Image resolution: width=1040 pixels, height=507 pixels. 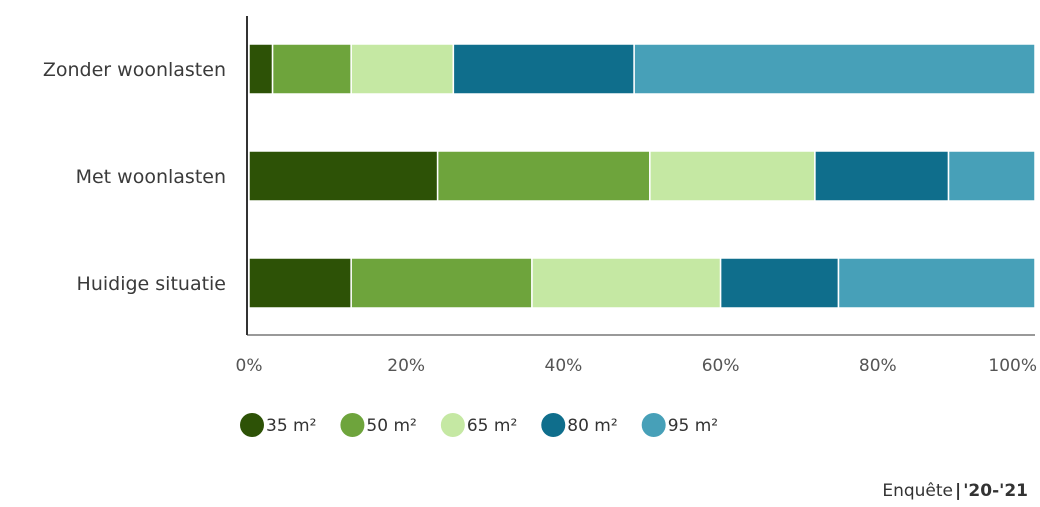 I want to click on x-tick-label: 80%, so click(x=878, y=366).